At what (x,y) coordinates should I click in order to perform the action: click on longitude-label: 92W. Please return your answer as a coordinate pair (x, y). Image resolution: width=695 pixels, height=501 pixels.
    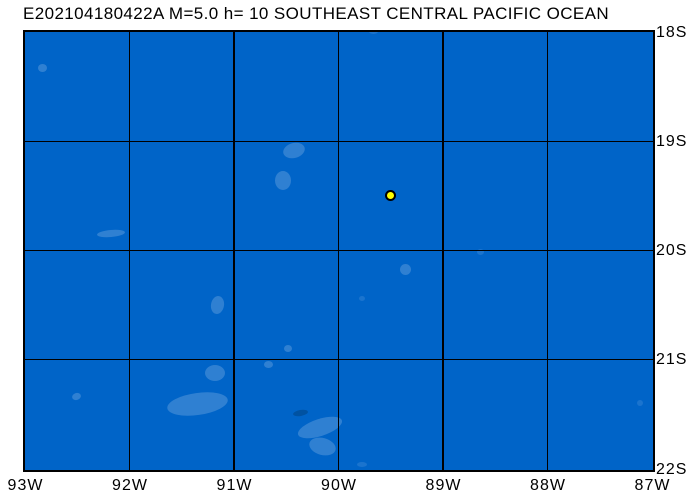
    Looking at the image, I should click on (130, 485).